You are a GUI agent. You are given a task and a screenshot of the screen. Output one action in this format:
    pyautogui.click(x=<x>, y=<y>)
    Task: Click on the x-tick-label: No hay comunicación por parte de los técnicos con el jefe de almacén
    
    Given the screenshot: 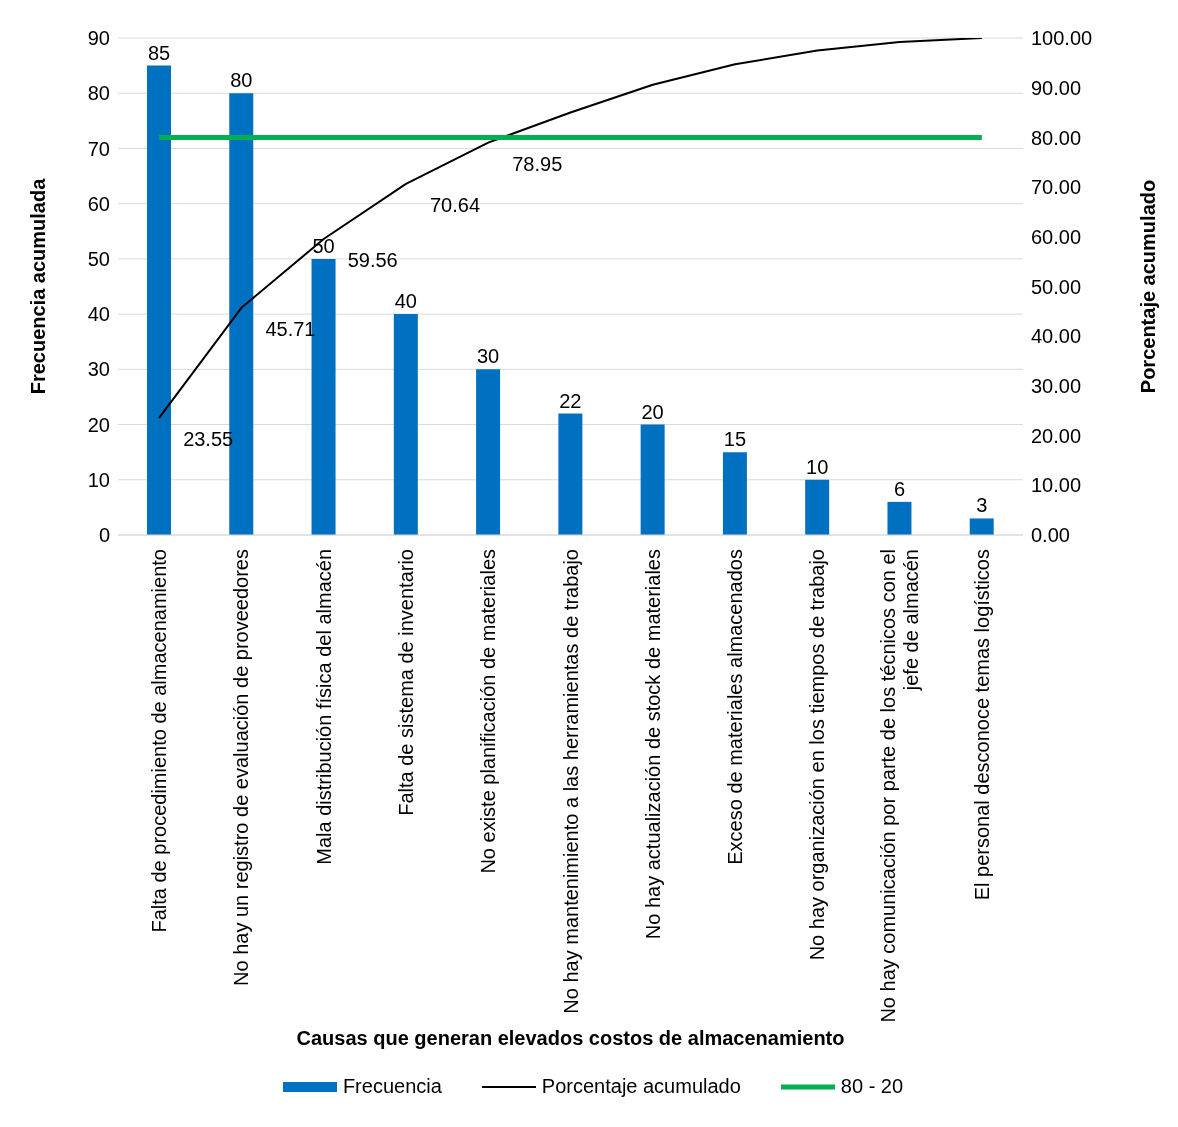 What is the action you would take?
    pyautogui.click(x=900, y=786)
    